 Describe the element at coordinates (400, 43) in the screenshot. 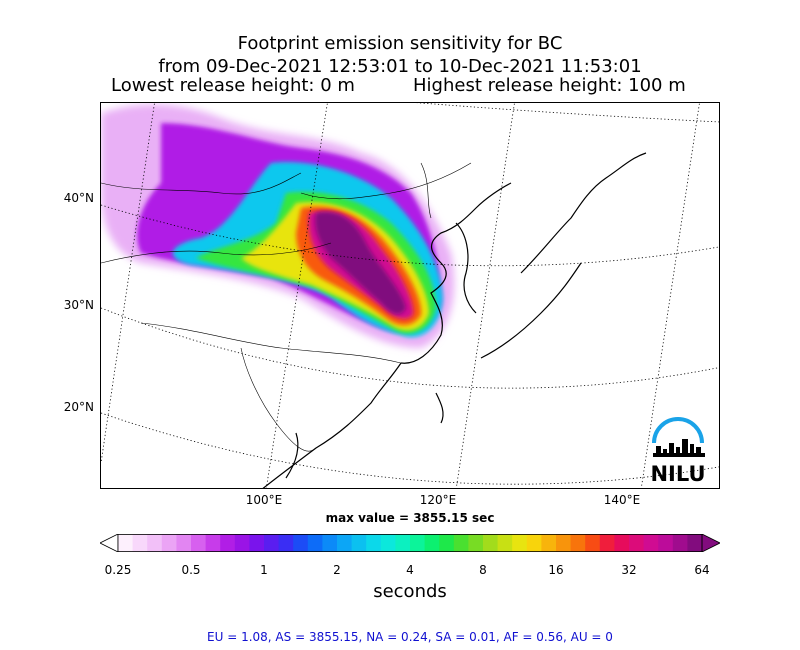

I see `map-title-line-1: Footprint emission sensitivity for BC` at that location.